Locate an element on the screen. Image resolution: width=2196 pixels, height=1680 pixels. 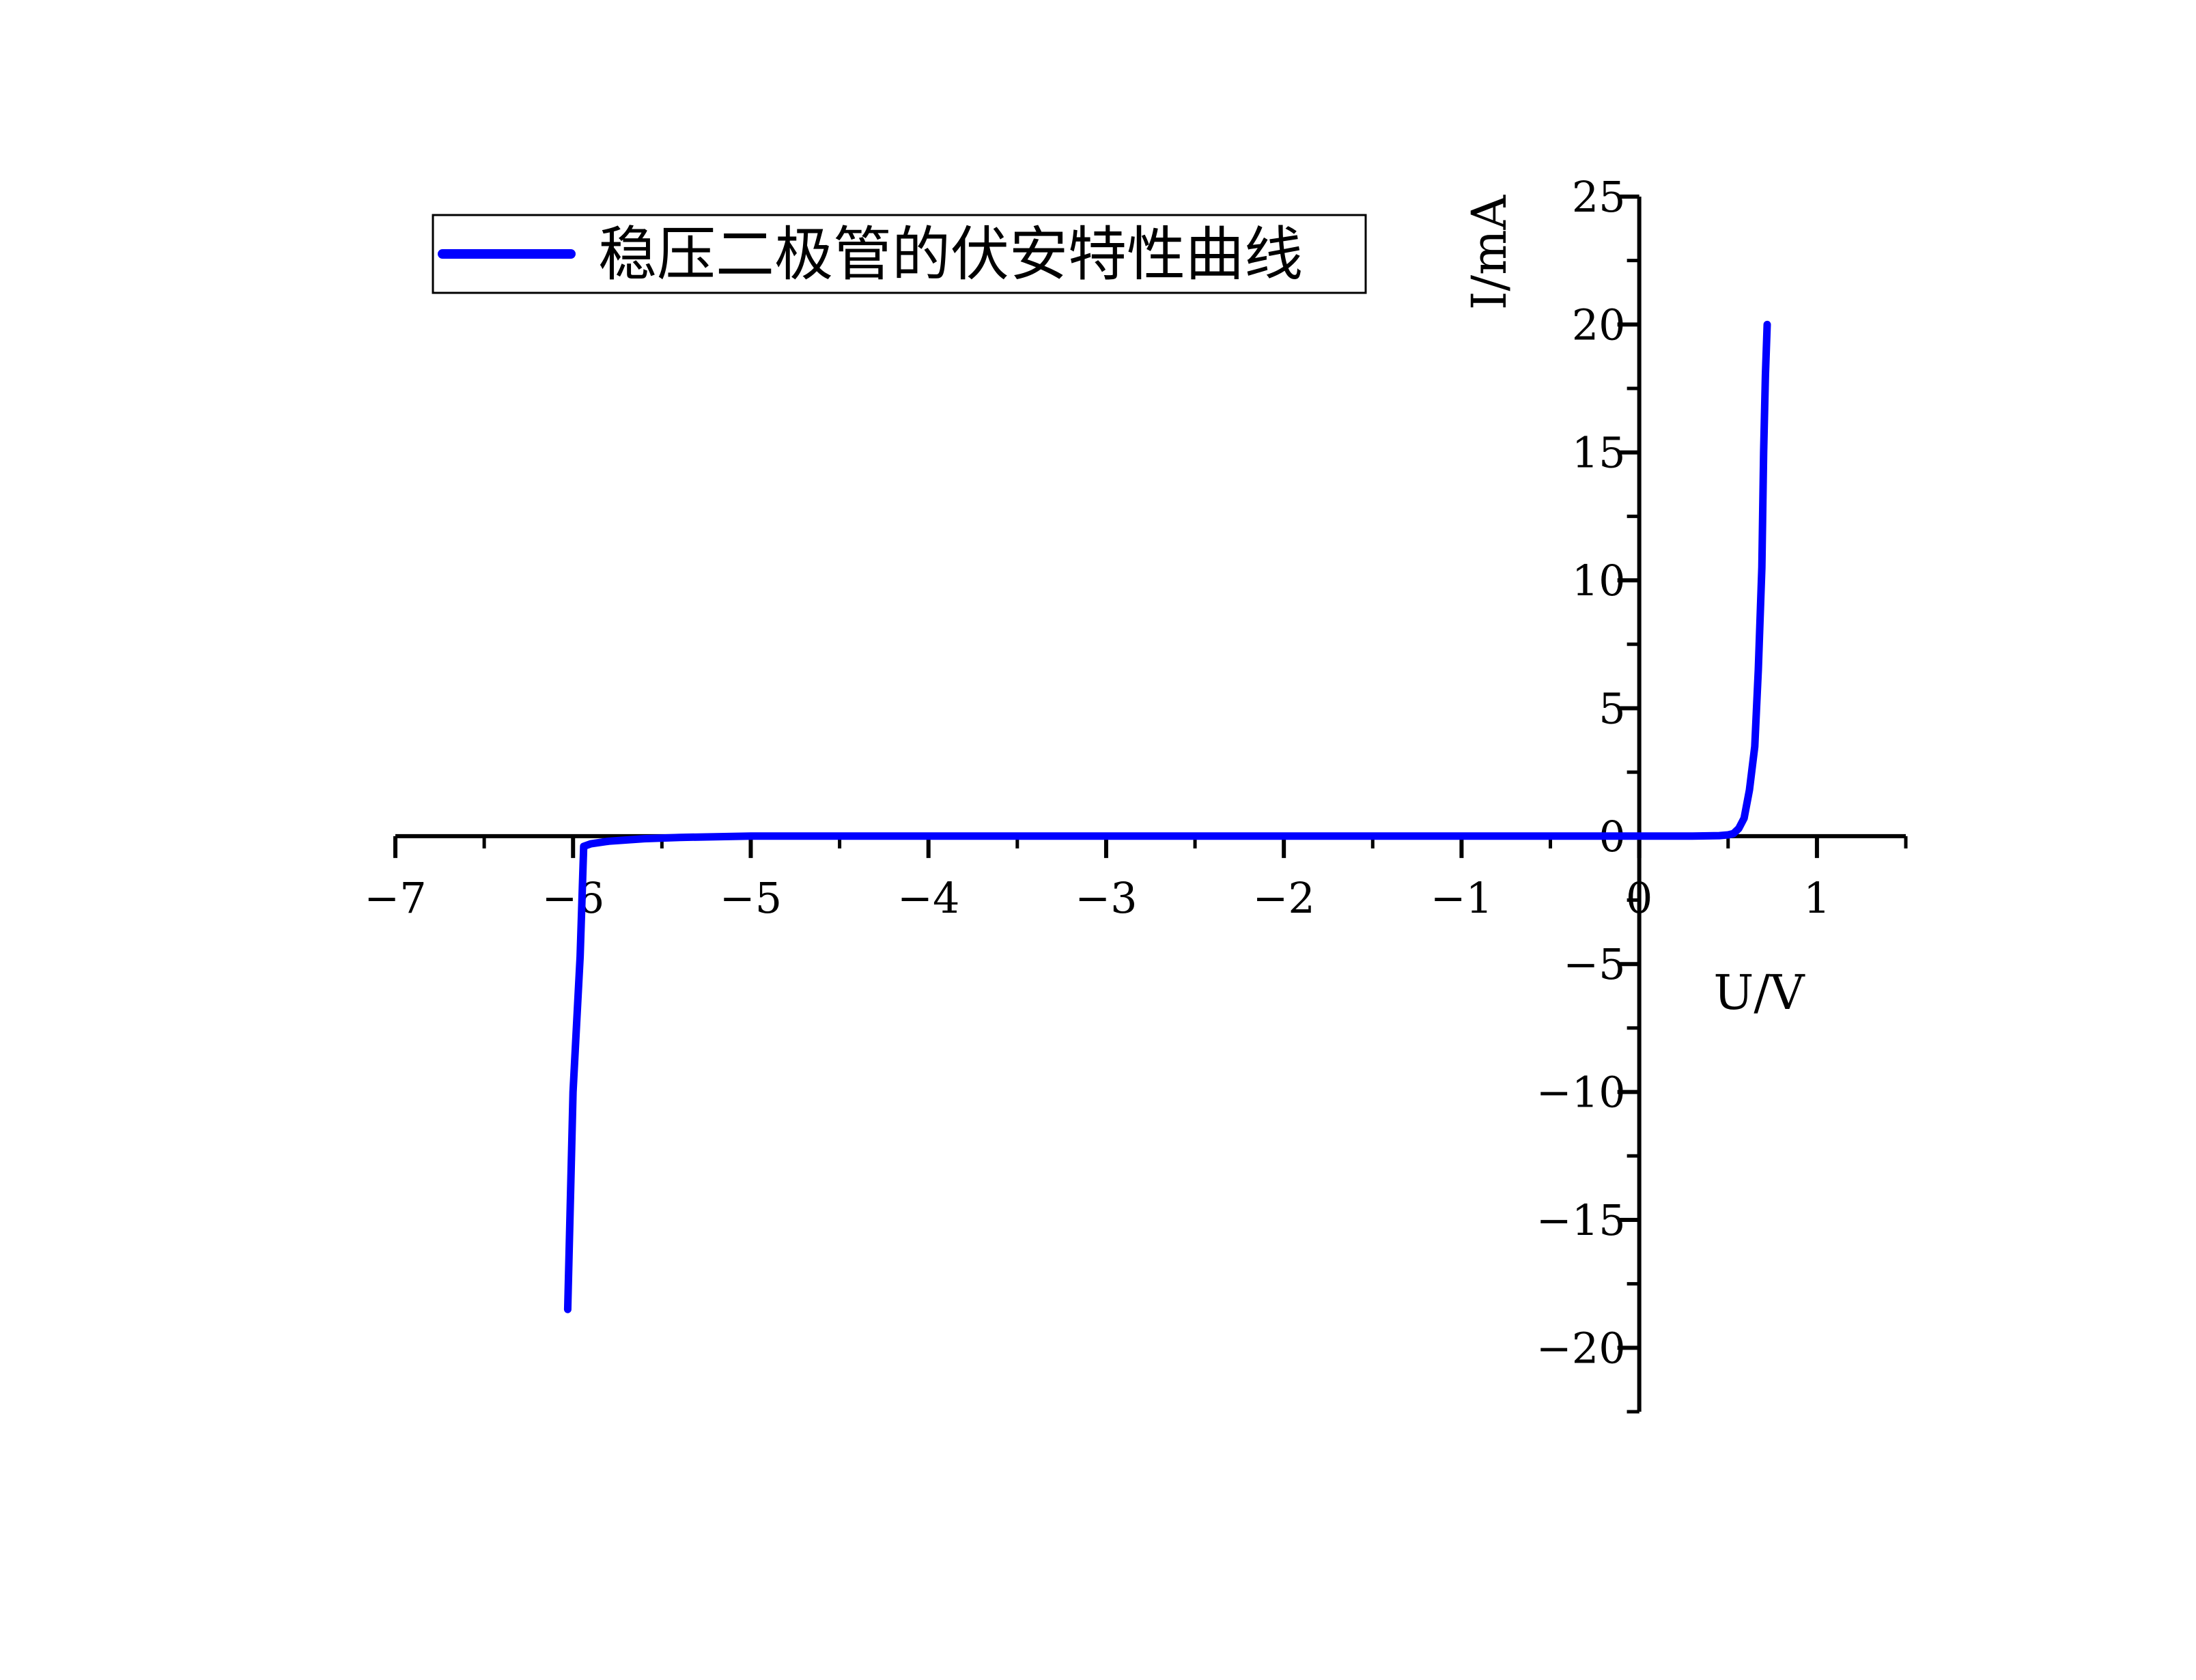
x-tick-label: −5 is located at coordinates (751, 898).